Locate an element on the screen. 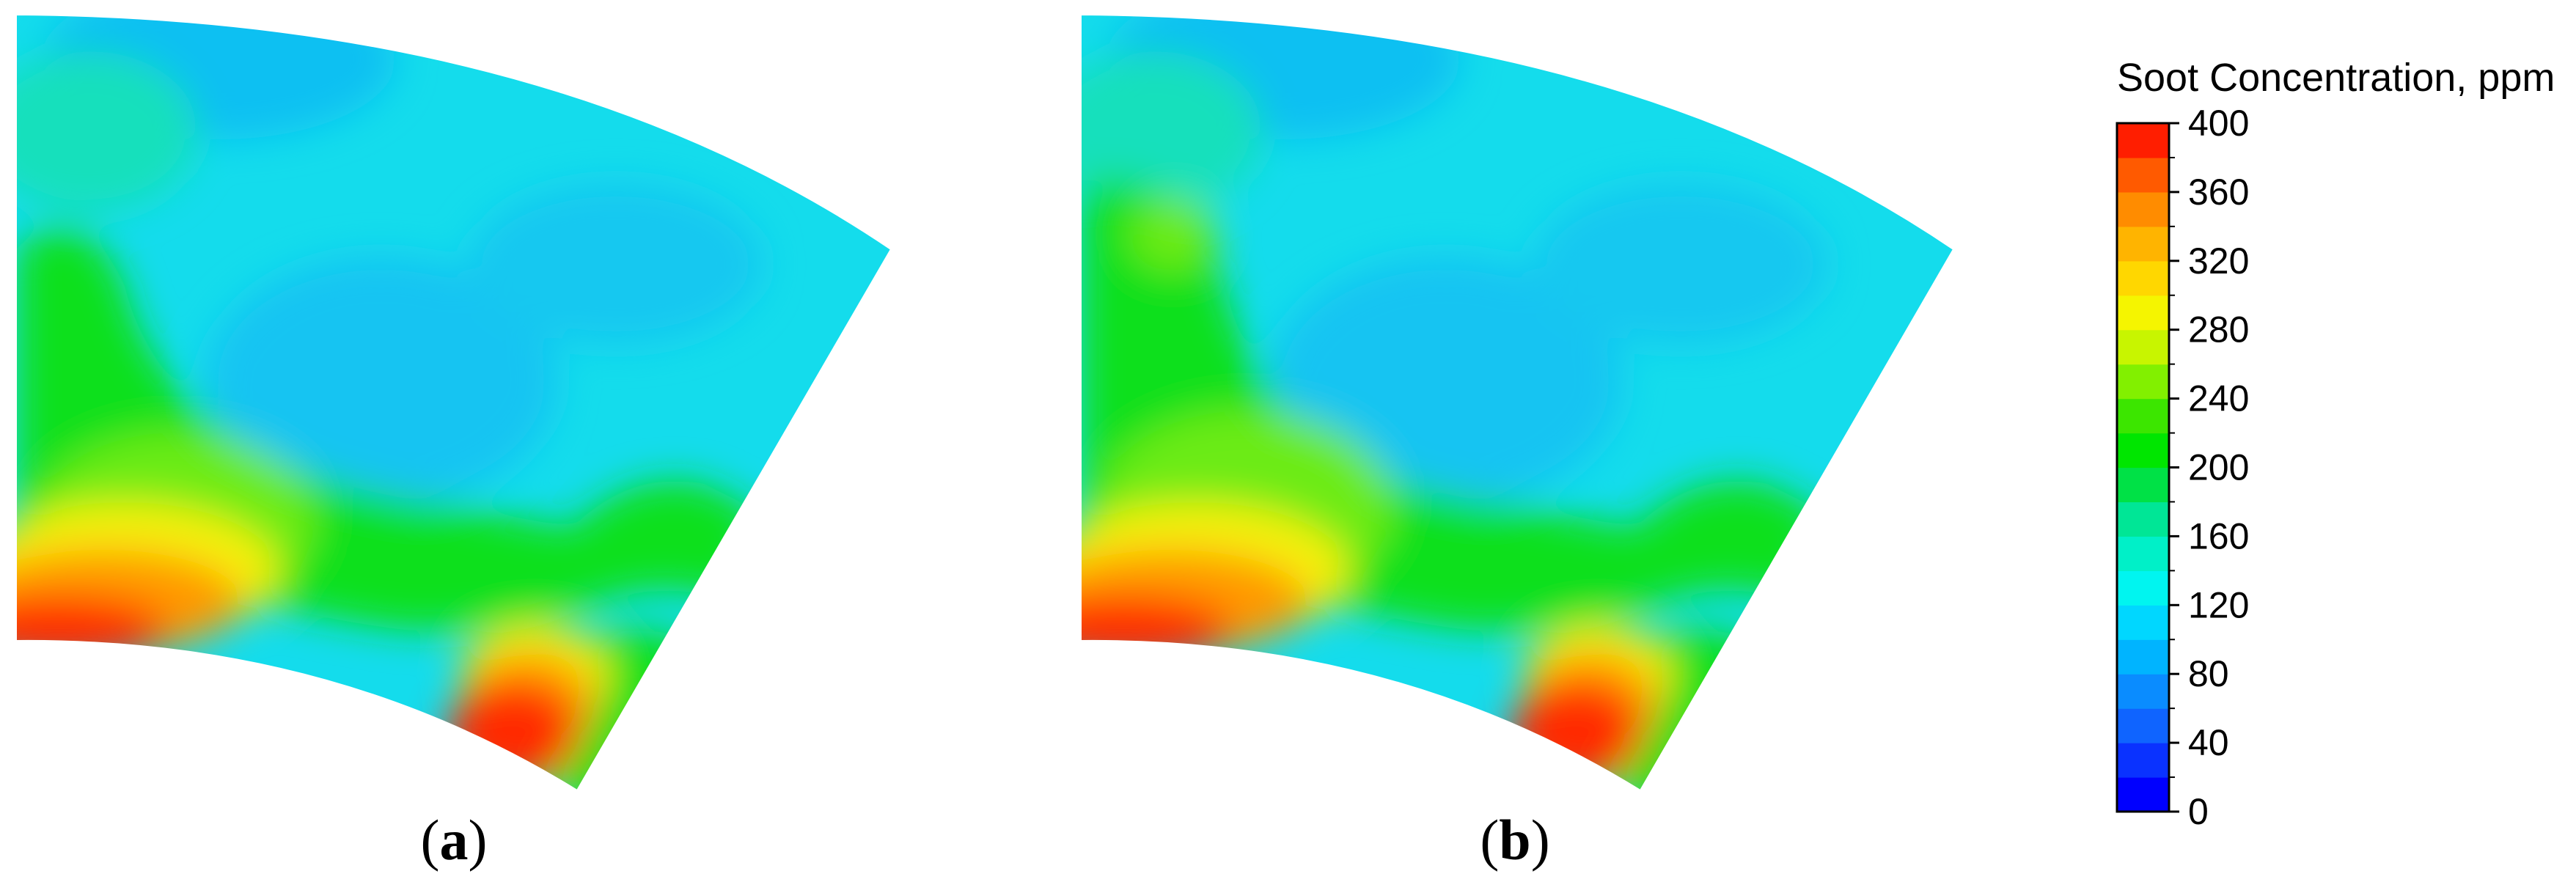 The image size is (2576, 882). colorbar-tick-label: 400 is located at coordinates (2219, 123).